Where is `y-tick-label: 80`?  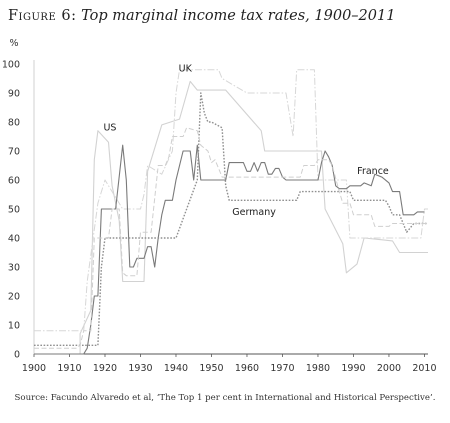
y-tick-label: 80 is located at coordinates (14, 123).